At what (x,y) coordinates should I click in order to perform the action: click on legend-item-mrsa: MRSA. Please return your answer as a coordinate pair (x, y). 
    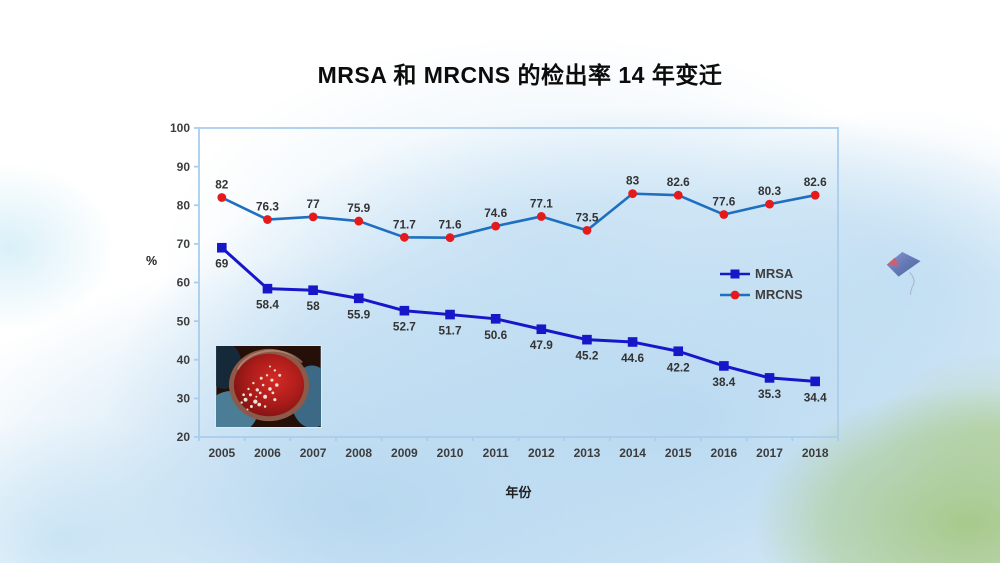
    Looking at the image, I should click on (761, 273).